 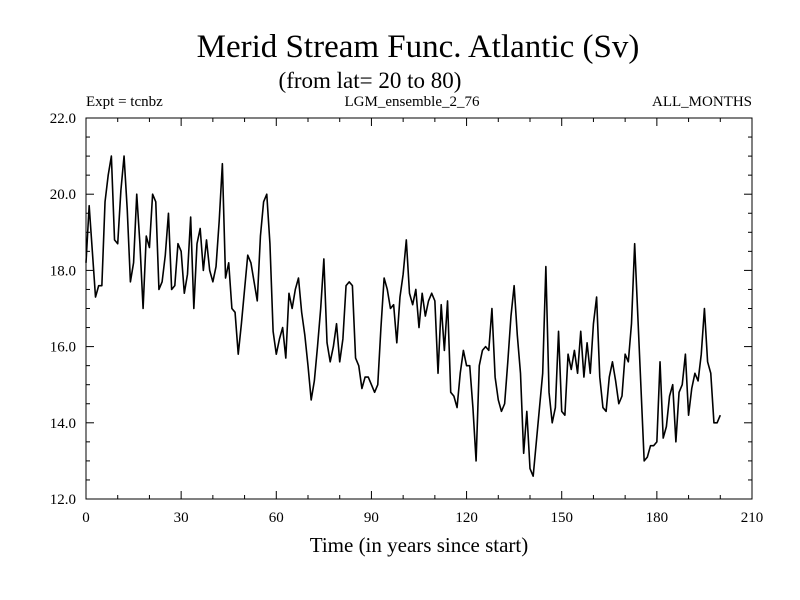 What do you see at coordinates (124, 102) in the screenshot?
I see `header-left-label: Expt = tcnbz` at bounding box center [124, 102].